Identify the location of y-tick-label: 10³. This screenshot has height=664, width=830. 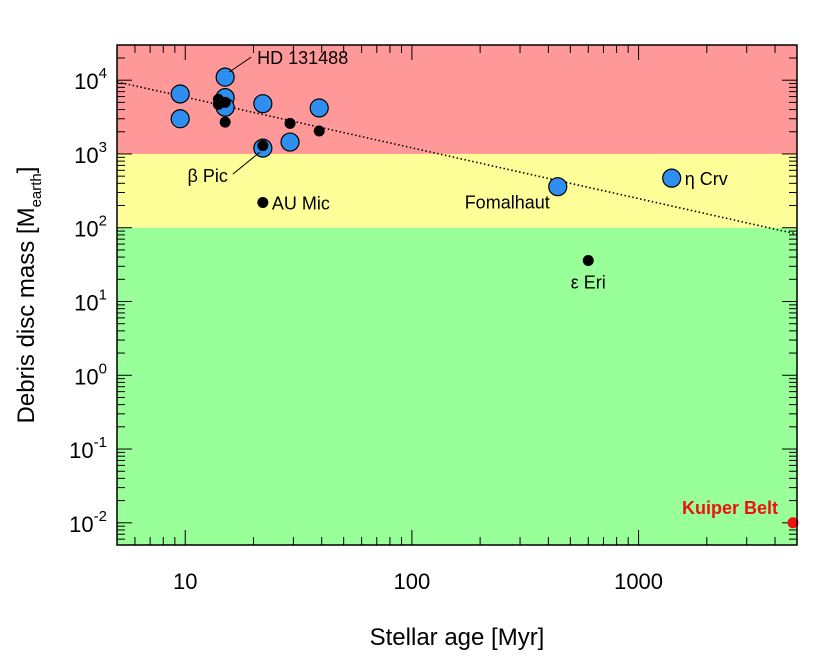
(90, 153).